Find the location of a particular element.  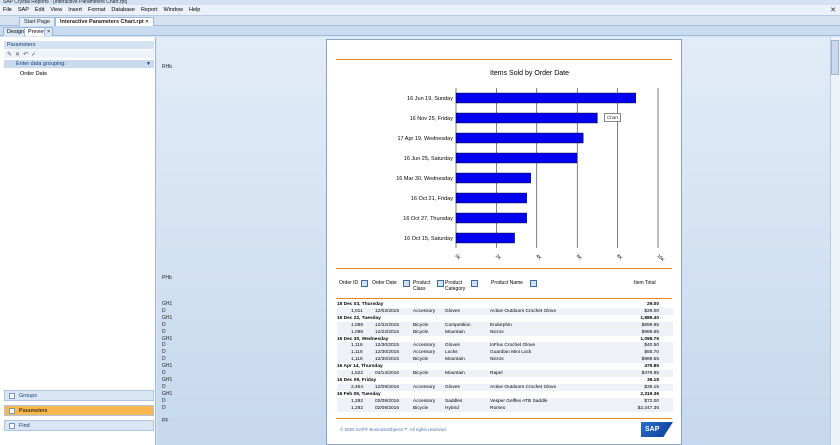

edit-icon: ✎ is located at coordinates (10, 54).